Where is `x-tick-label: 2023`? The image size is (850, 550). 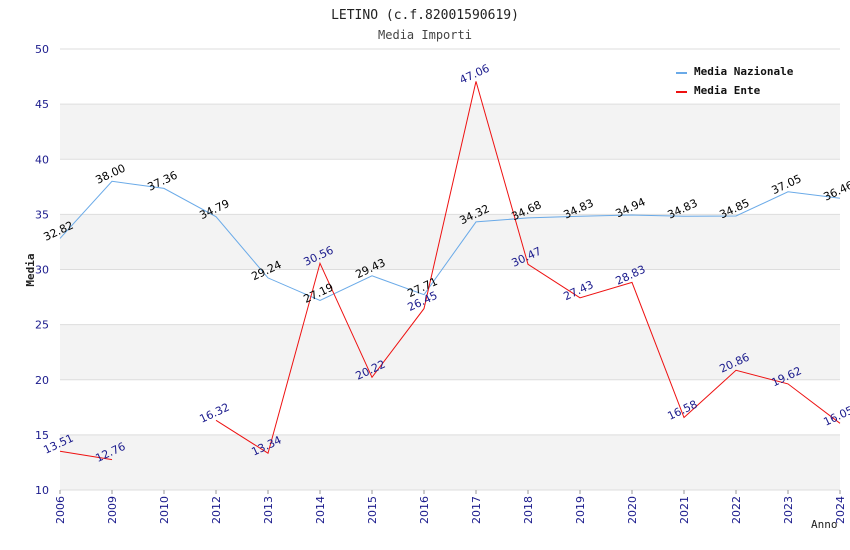
x-tick-label: 2023 is located at coordinates (788, 510).